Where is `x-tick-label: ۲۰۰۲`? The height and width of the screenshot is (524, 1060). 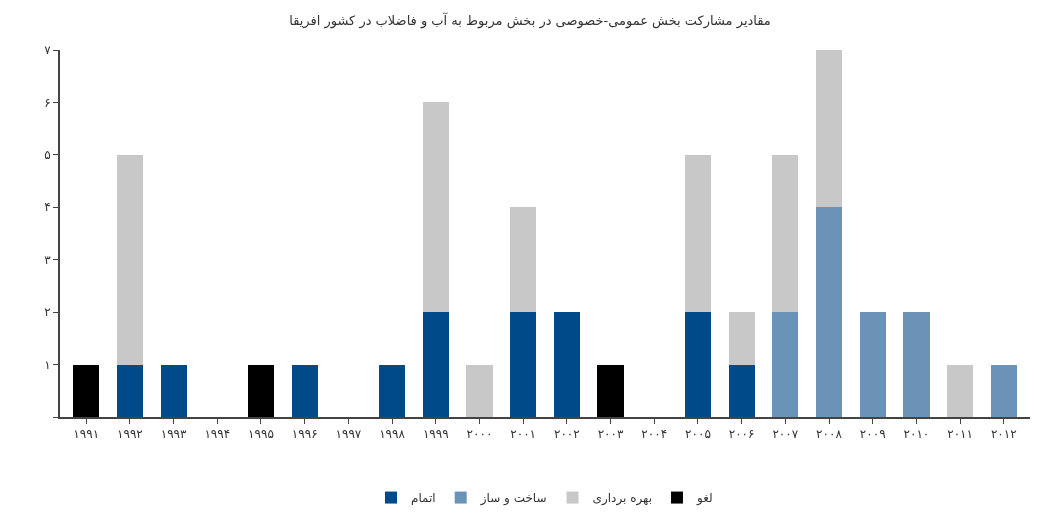
x-tick-label: ۲۰۰۲ is located at coordinates (566, 434).